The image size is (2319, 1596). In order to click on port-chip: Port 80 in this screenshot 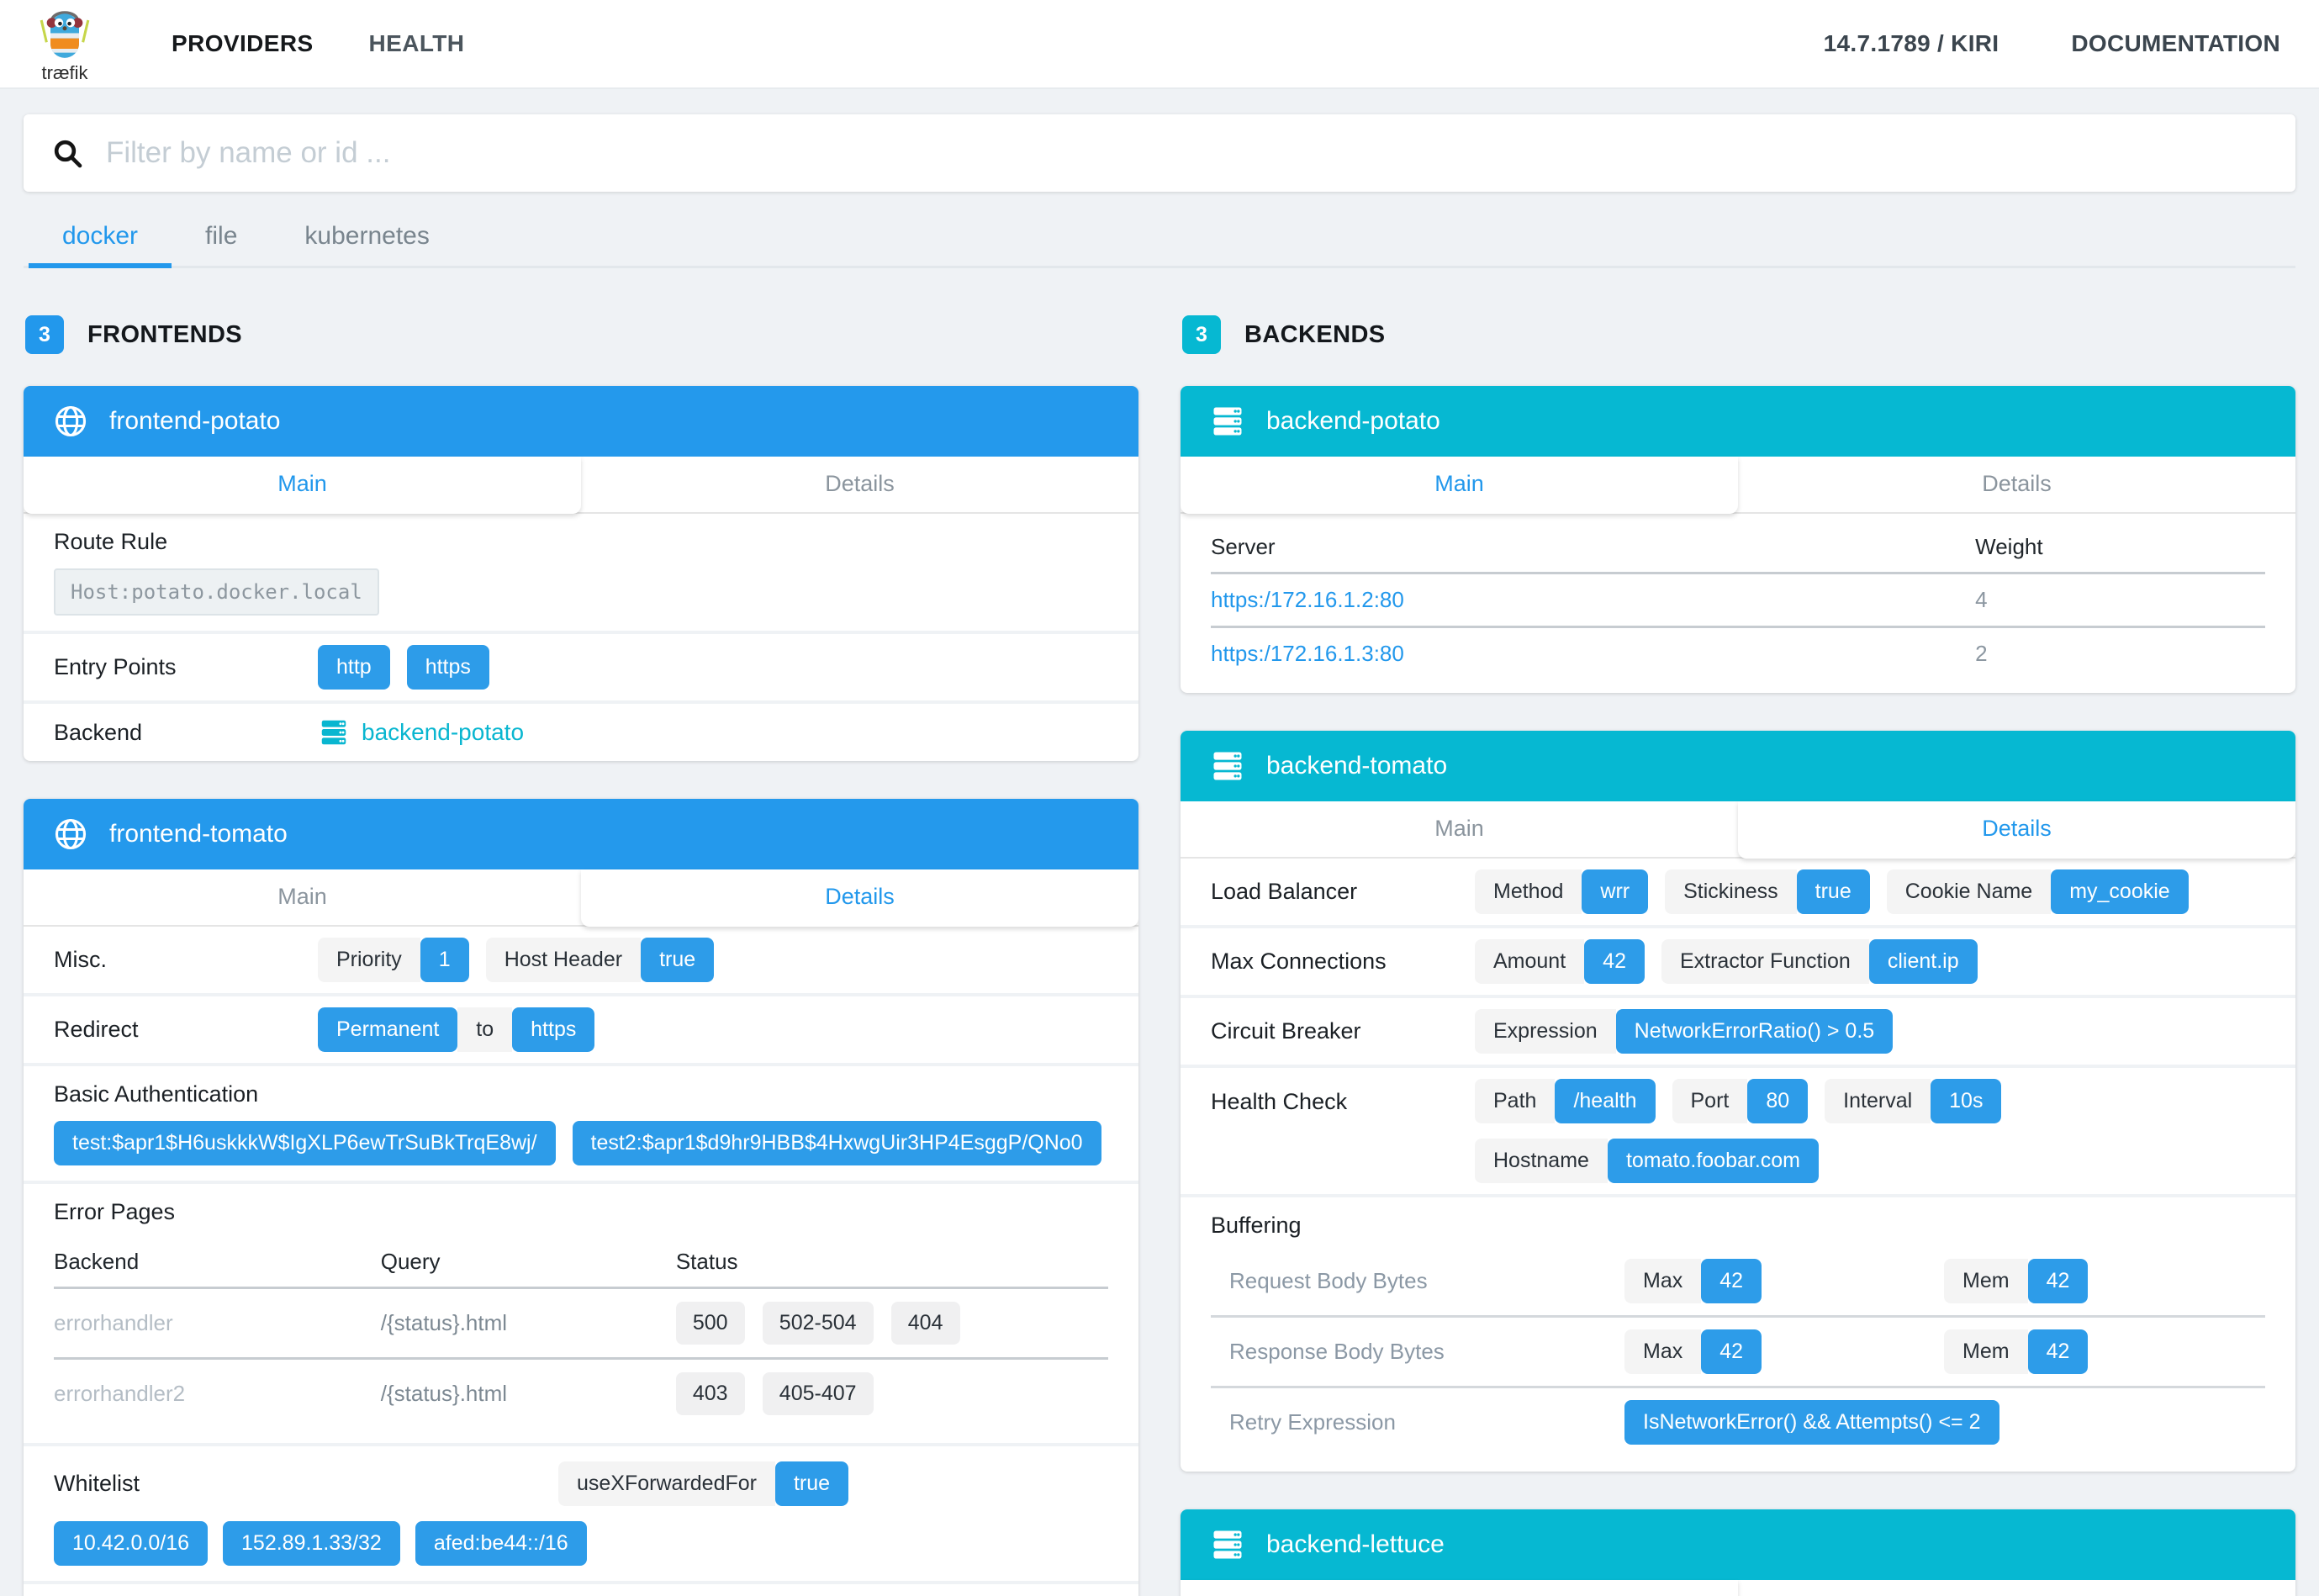, I will do `click(1740, 1101)`.